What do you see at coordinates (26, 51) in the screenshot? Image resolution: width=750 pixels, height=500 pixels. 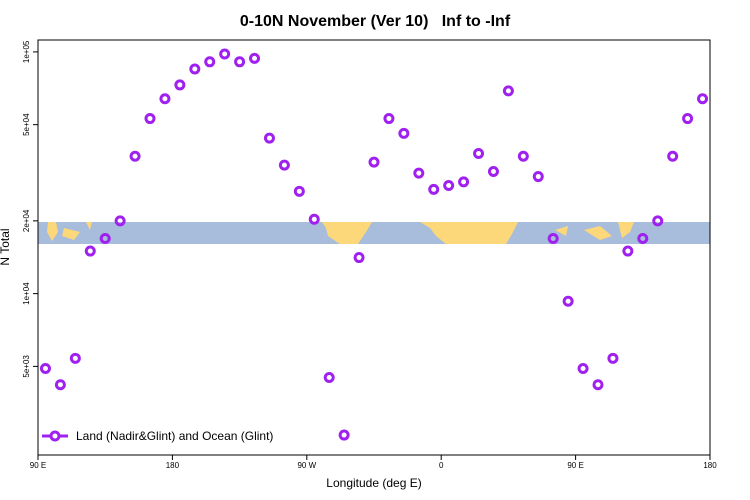 I see `y-tick-label: 1e+05` at bounding box center [26, 51].